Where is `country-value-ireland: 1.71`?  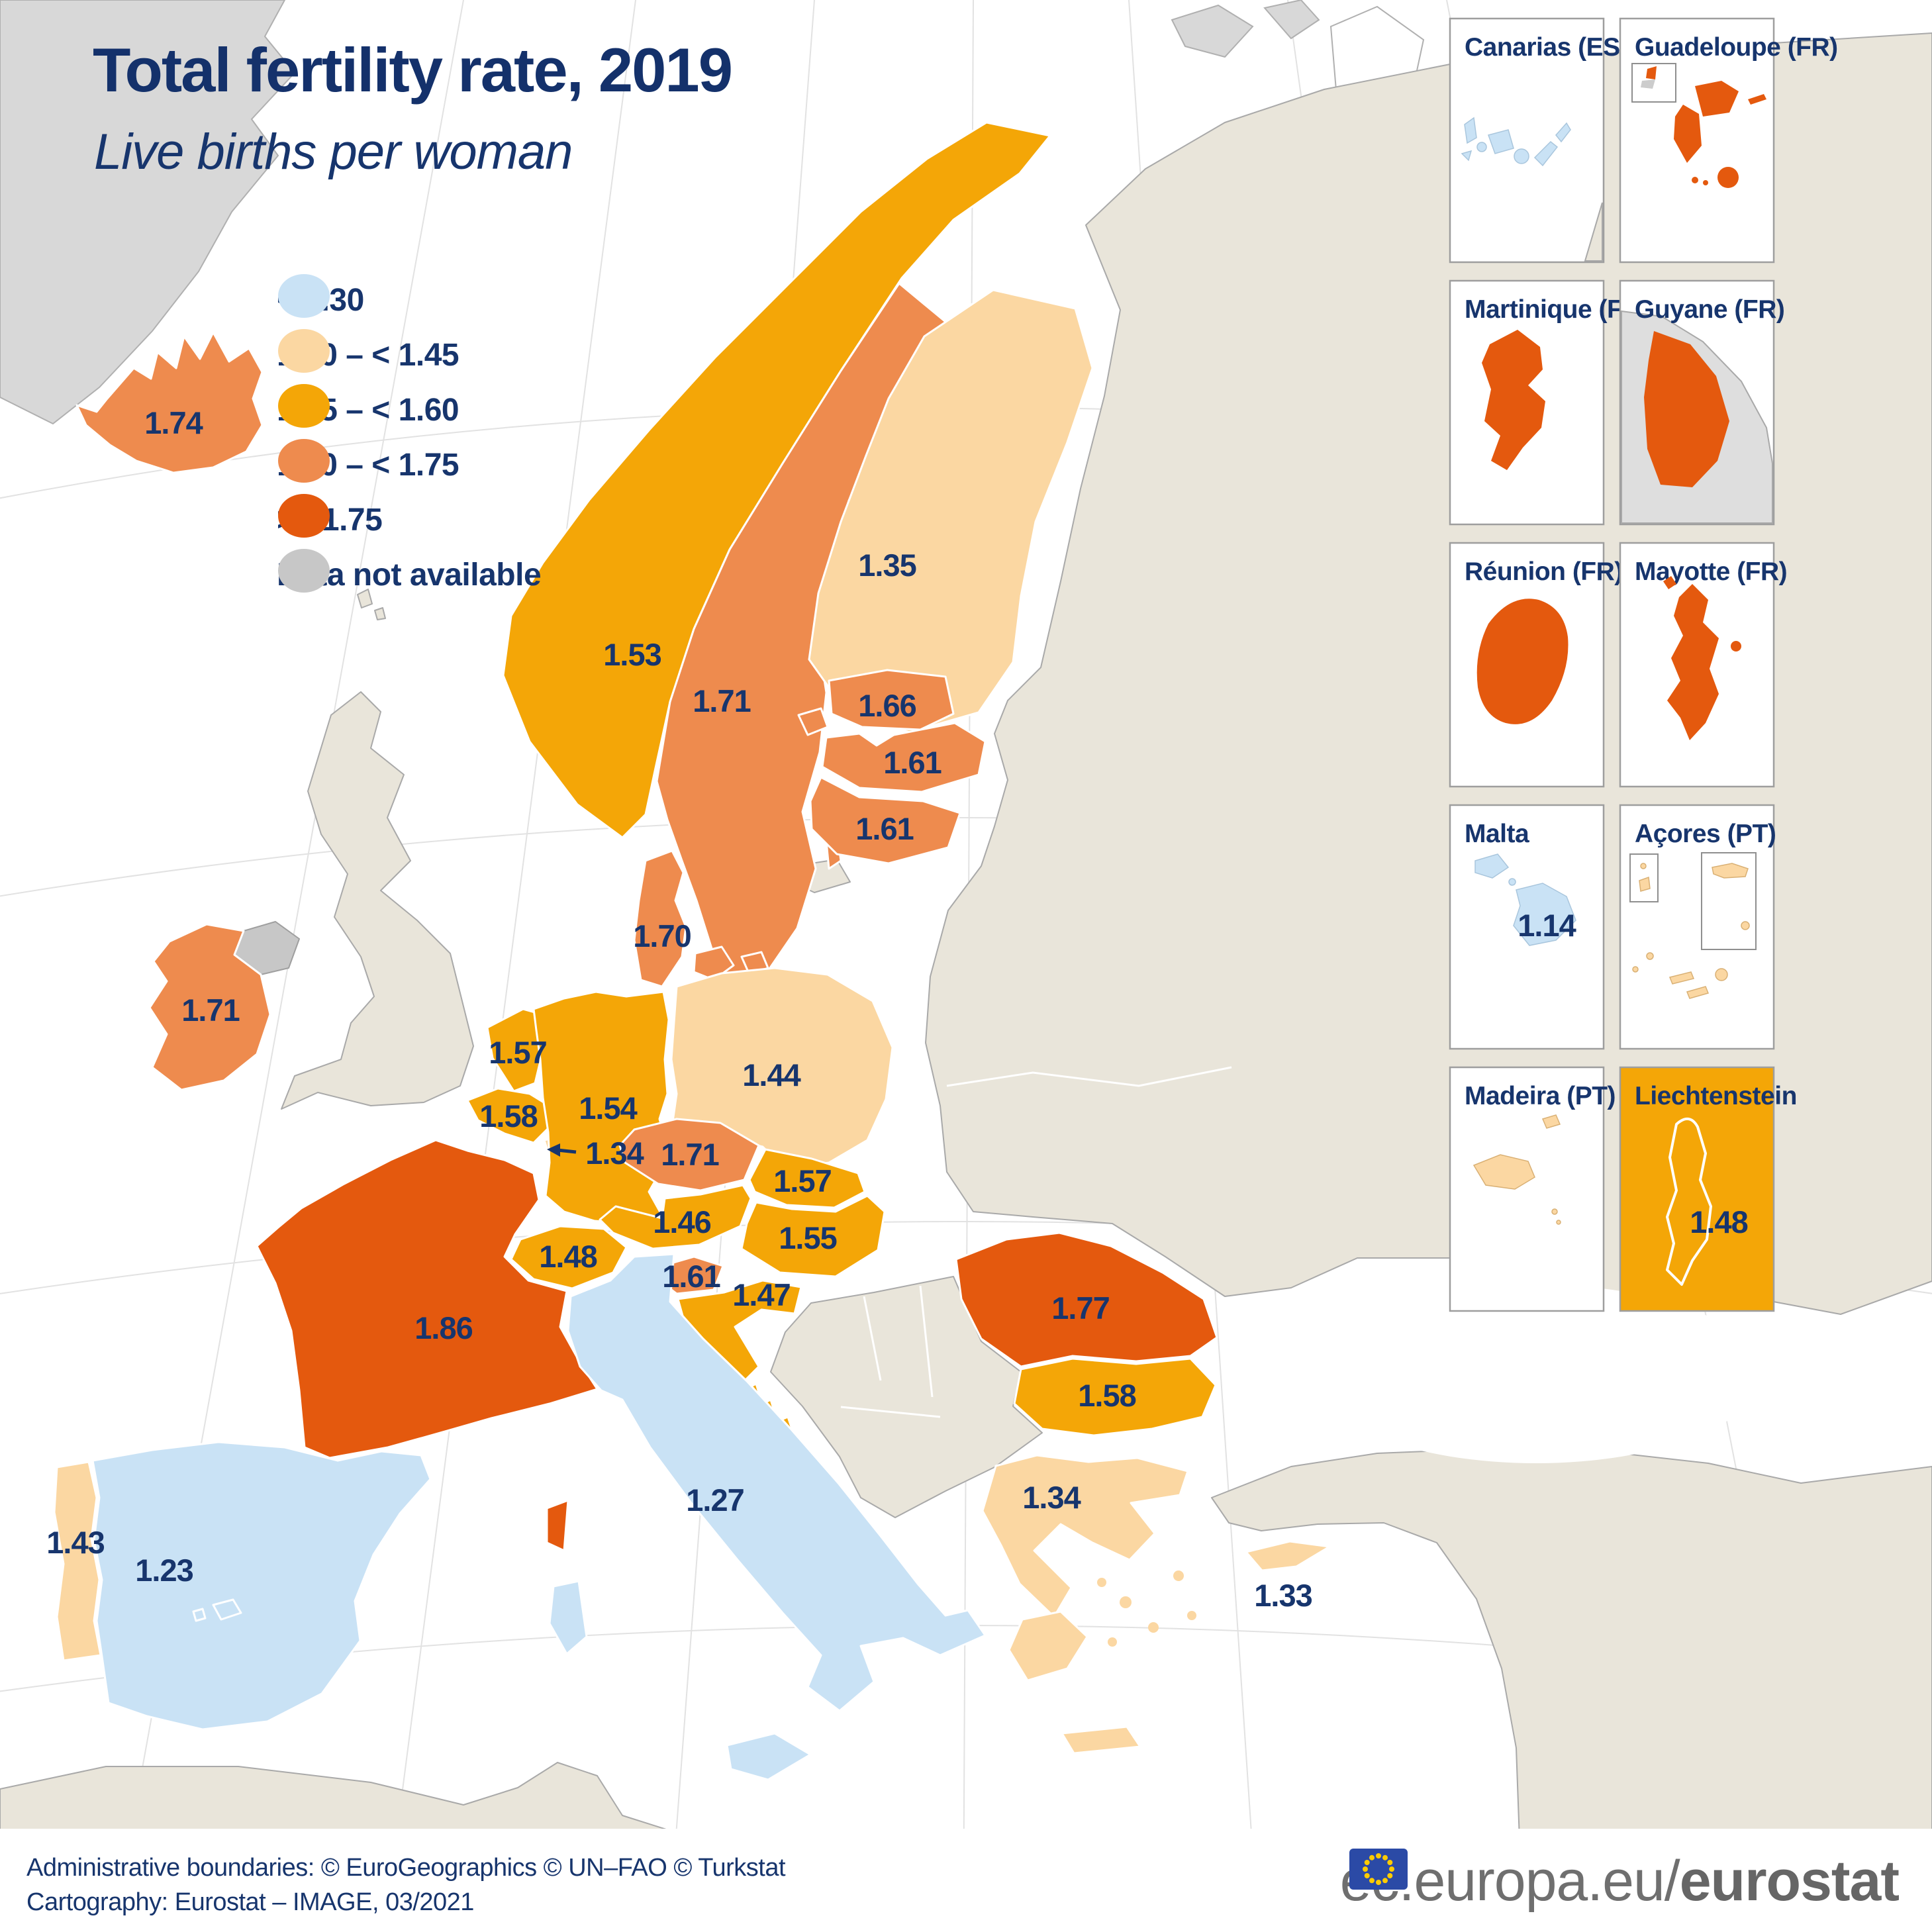
country-value-ireland: 1.71 is located at coordinates (210, 1010).